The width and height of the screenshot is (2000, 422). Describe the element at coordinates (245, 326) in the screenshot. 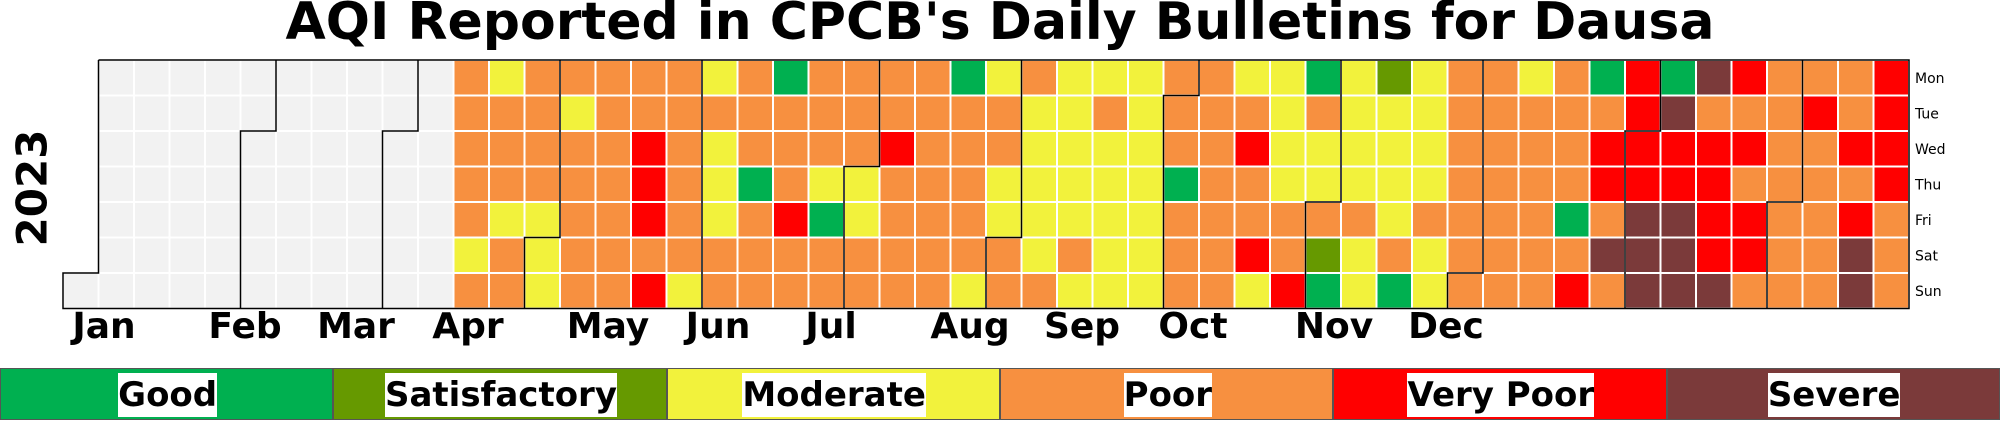

I see `month-label: Feb` at that location.